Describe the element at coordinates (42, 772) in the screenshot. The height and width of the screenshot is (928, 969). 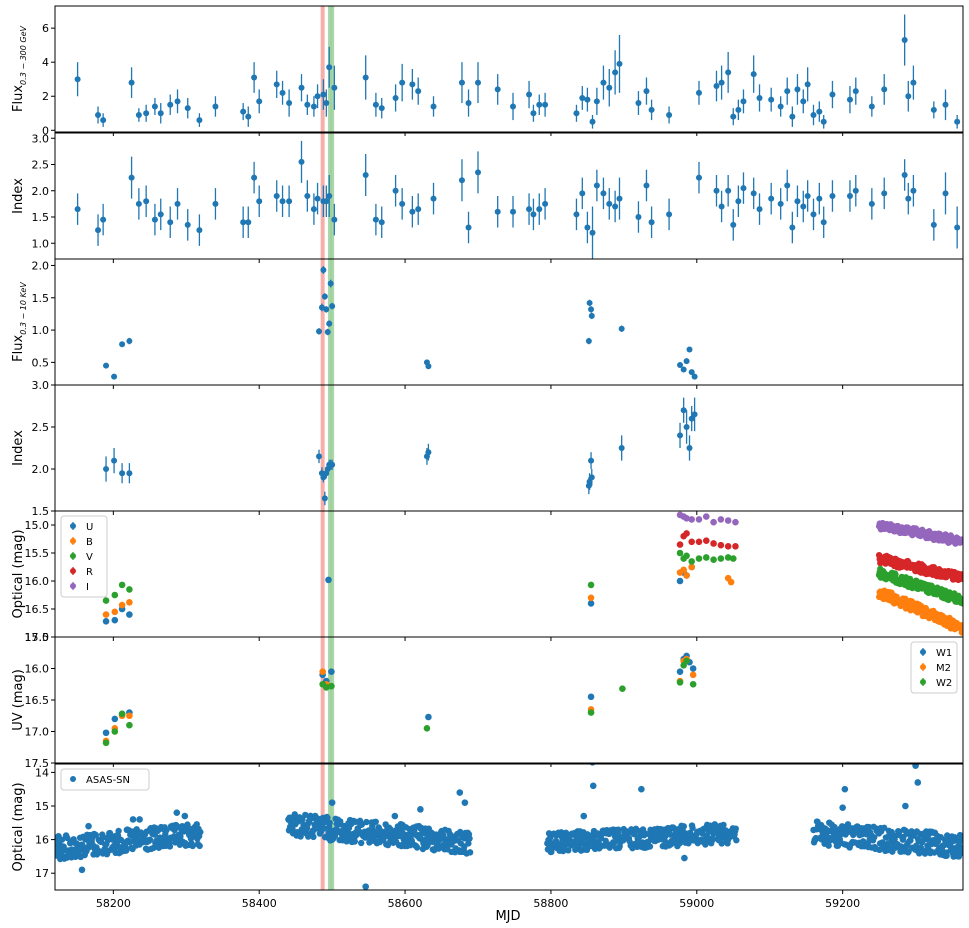
I see `y-tick-label: 14` at that location.